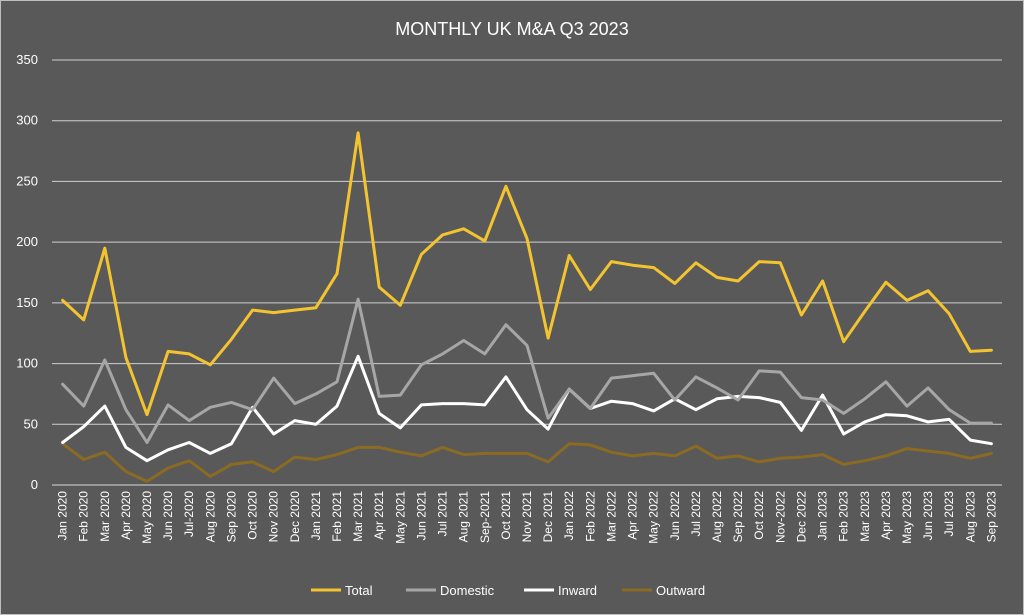 The height and width of the screenshot is (615, 1024). I want to click on x-tick-label: May 2021, so click(400, 517).